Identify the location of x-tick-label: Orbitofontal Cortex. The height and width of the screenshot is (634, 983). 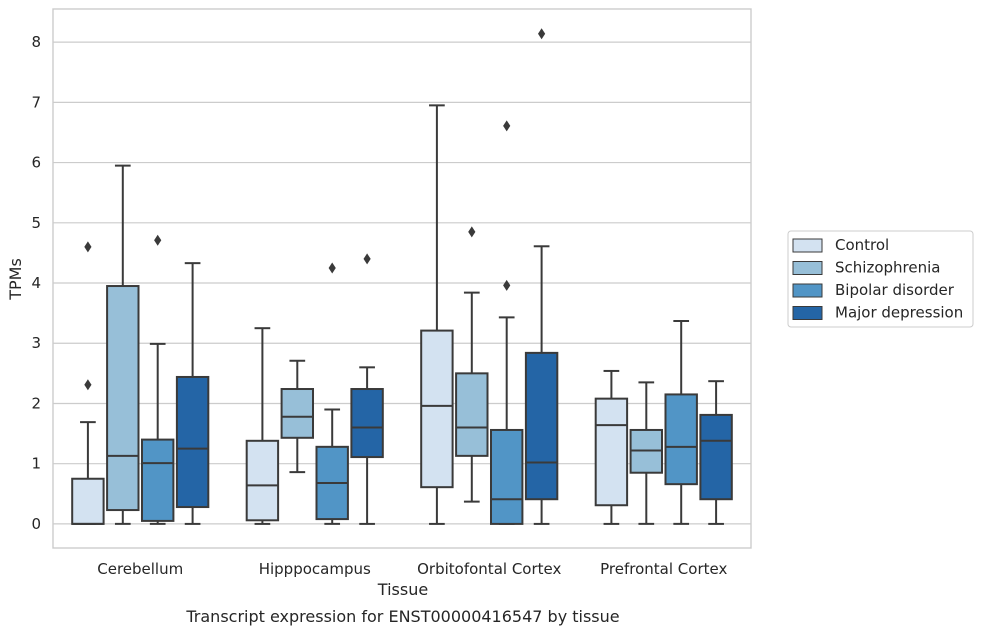
(489, 569).